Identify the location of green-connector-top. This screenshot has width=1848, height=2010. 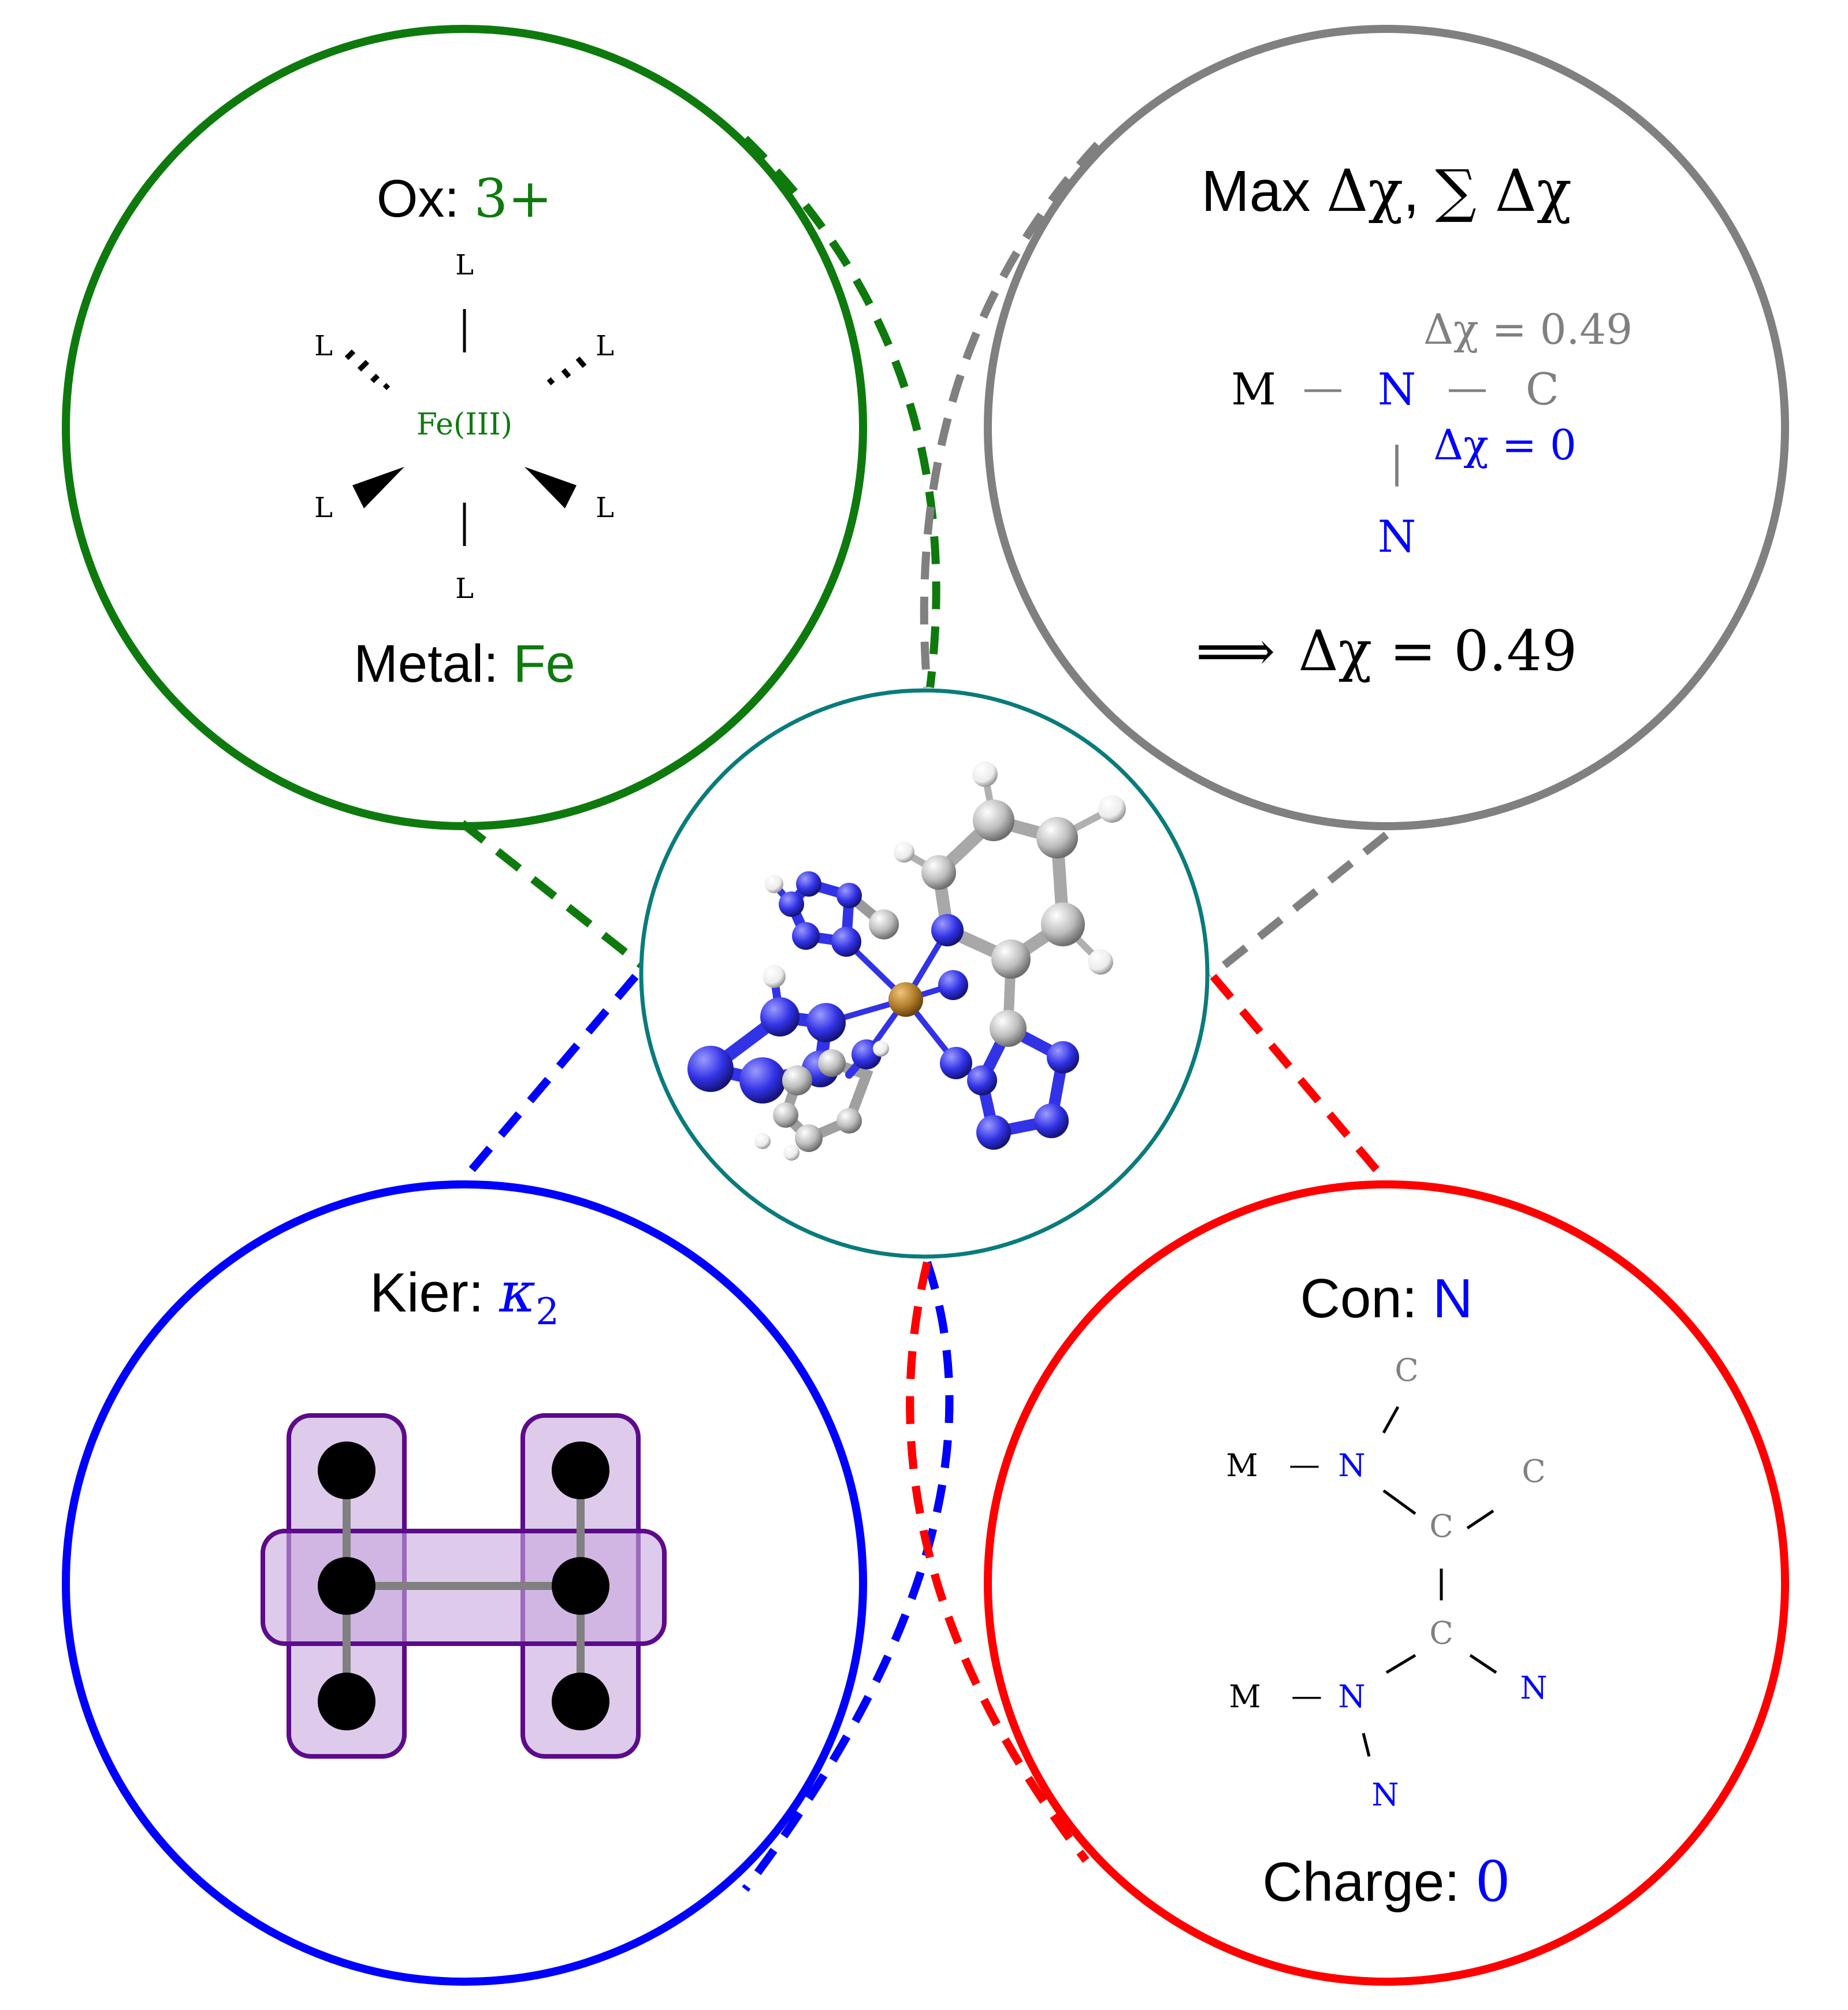
(841, 411).